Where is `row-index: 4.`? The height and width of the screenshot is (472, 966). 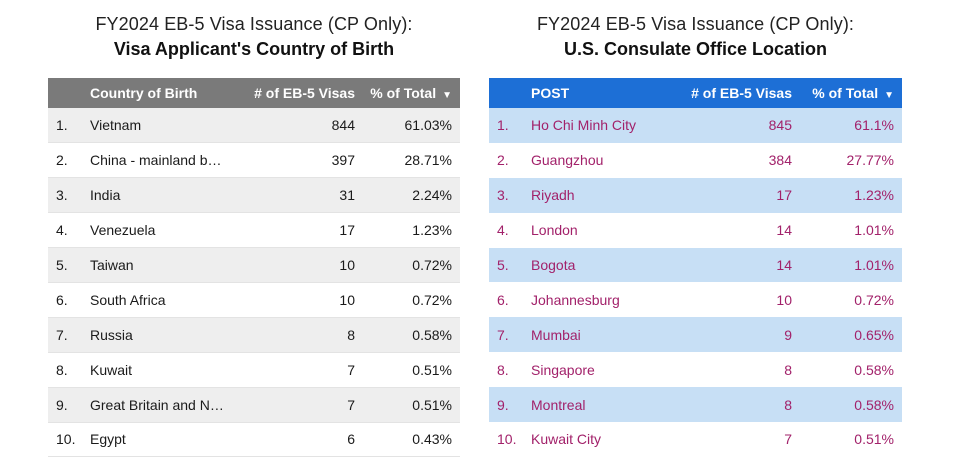 row-index: 4. is located at coordinates (503, 230).